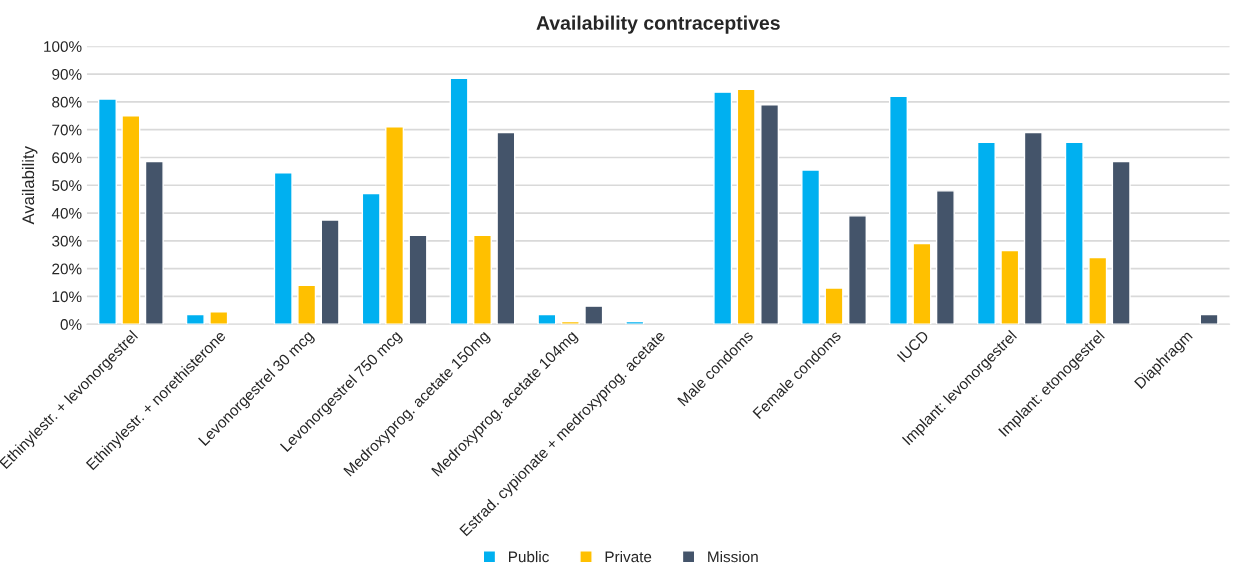 The image size is (1242, 579). Describe the element at coordinates (67, 158) in the screenshot. I see `y-tick-label: 60%` at that location.